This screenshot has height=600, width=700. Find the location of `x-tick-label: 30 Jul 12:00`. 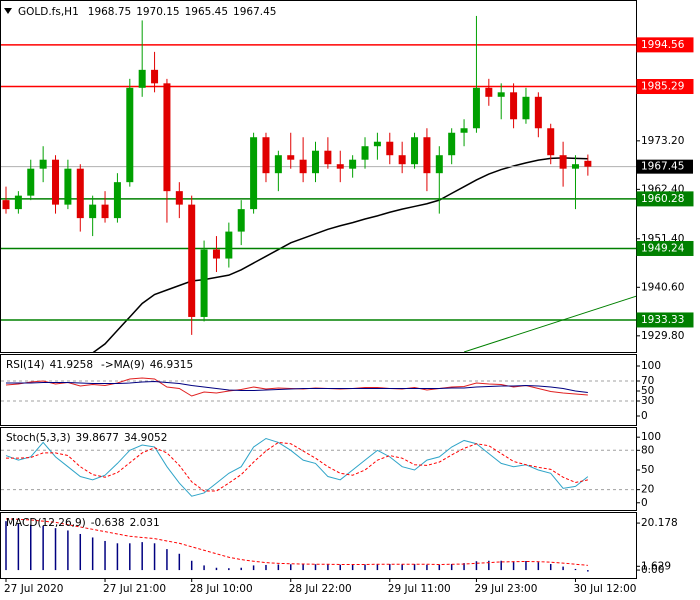

x-tick-label: 30 Jul 12:00 is located at coordinates (604, 589).